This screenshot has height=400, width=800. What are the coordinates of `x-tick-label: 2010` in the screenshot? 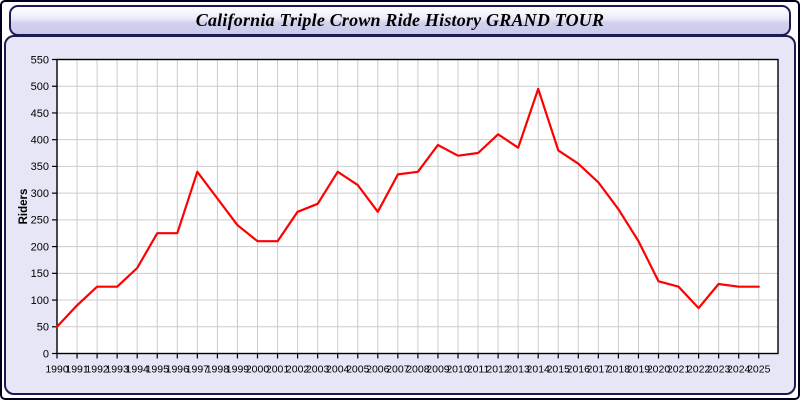 It's located at (458, 370).